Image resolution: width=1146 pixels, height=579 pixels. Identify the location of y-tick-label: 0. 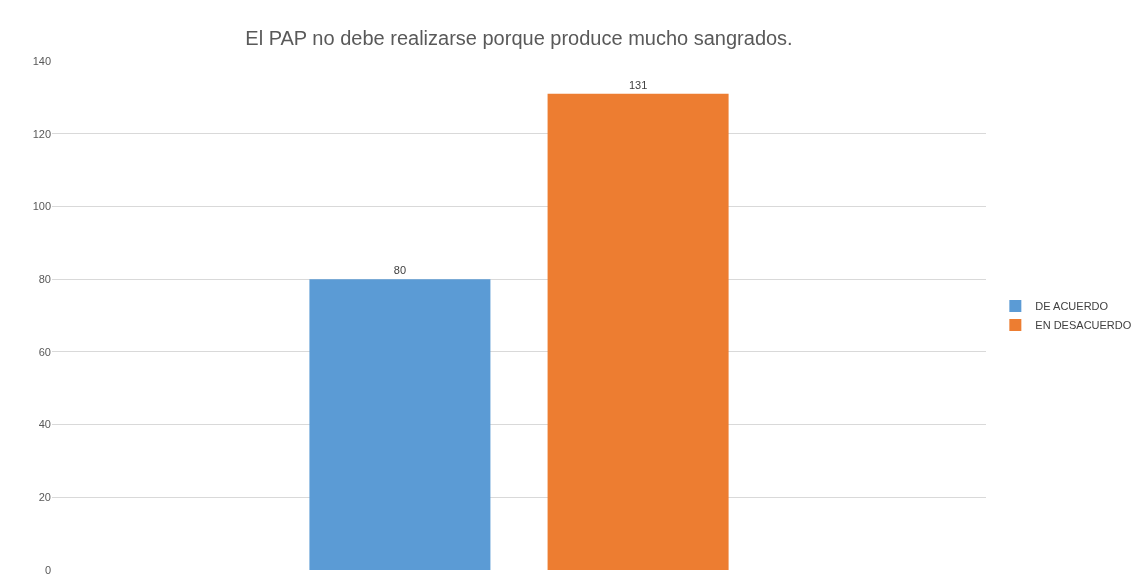
(47, 569).